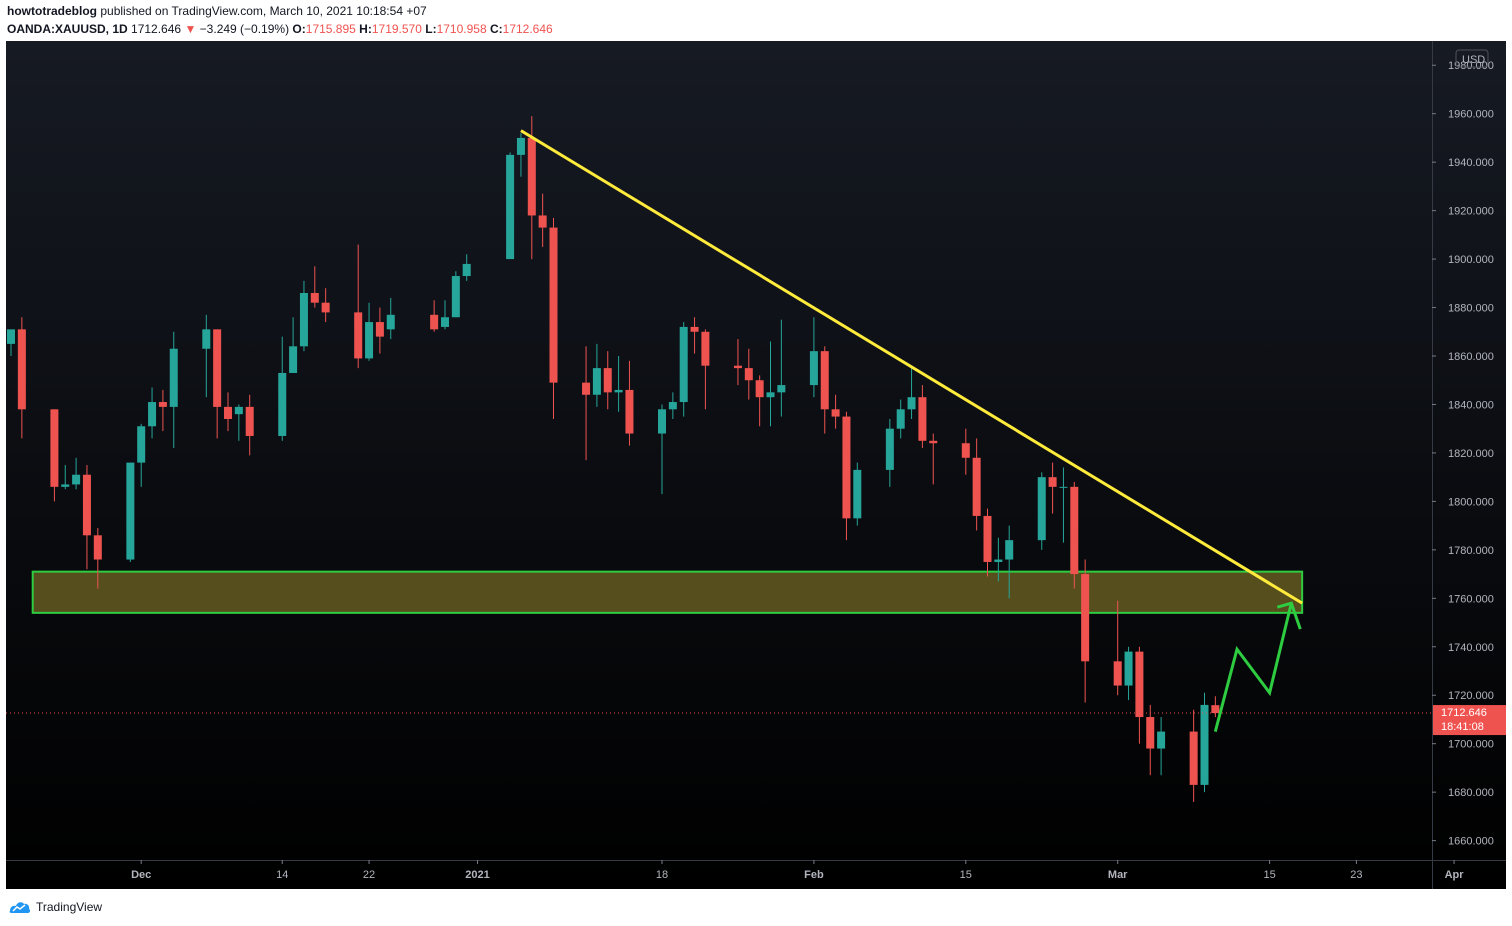  I want to click on publisher-name: howtotradeblog, so click(52, 11).